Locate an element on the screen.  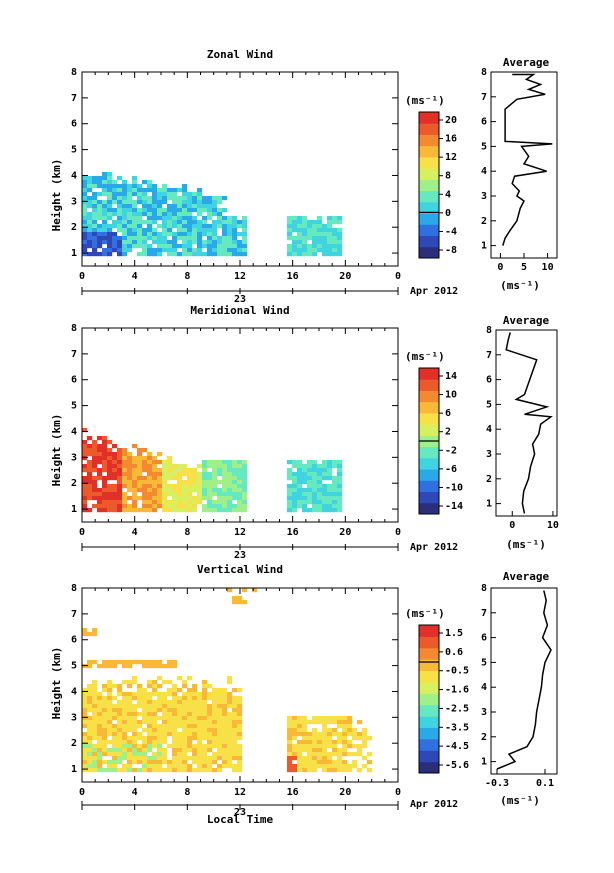
average-y-tick-label: 5 is located at coordinates (484, 662).